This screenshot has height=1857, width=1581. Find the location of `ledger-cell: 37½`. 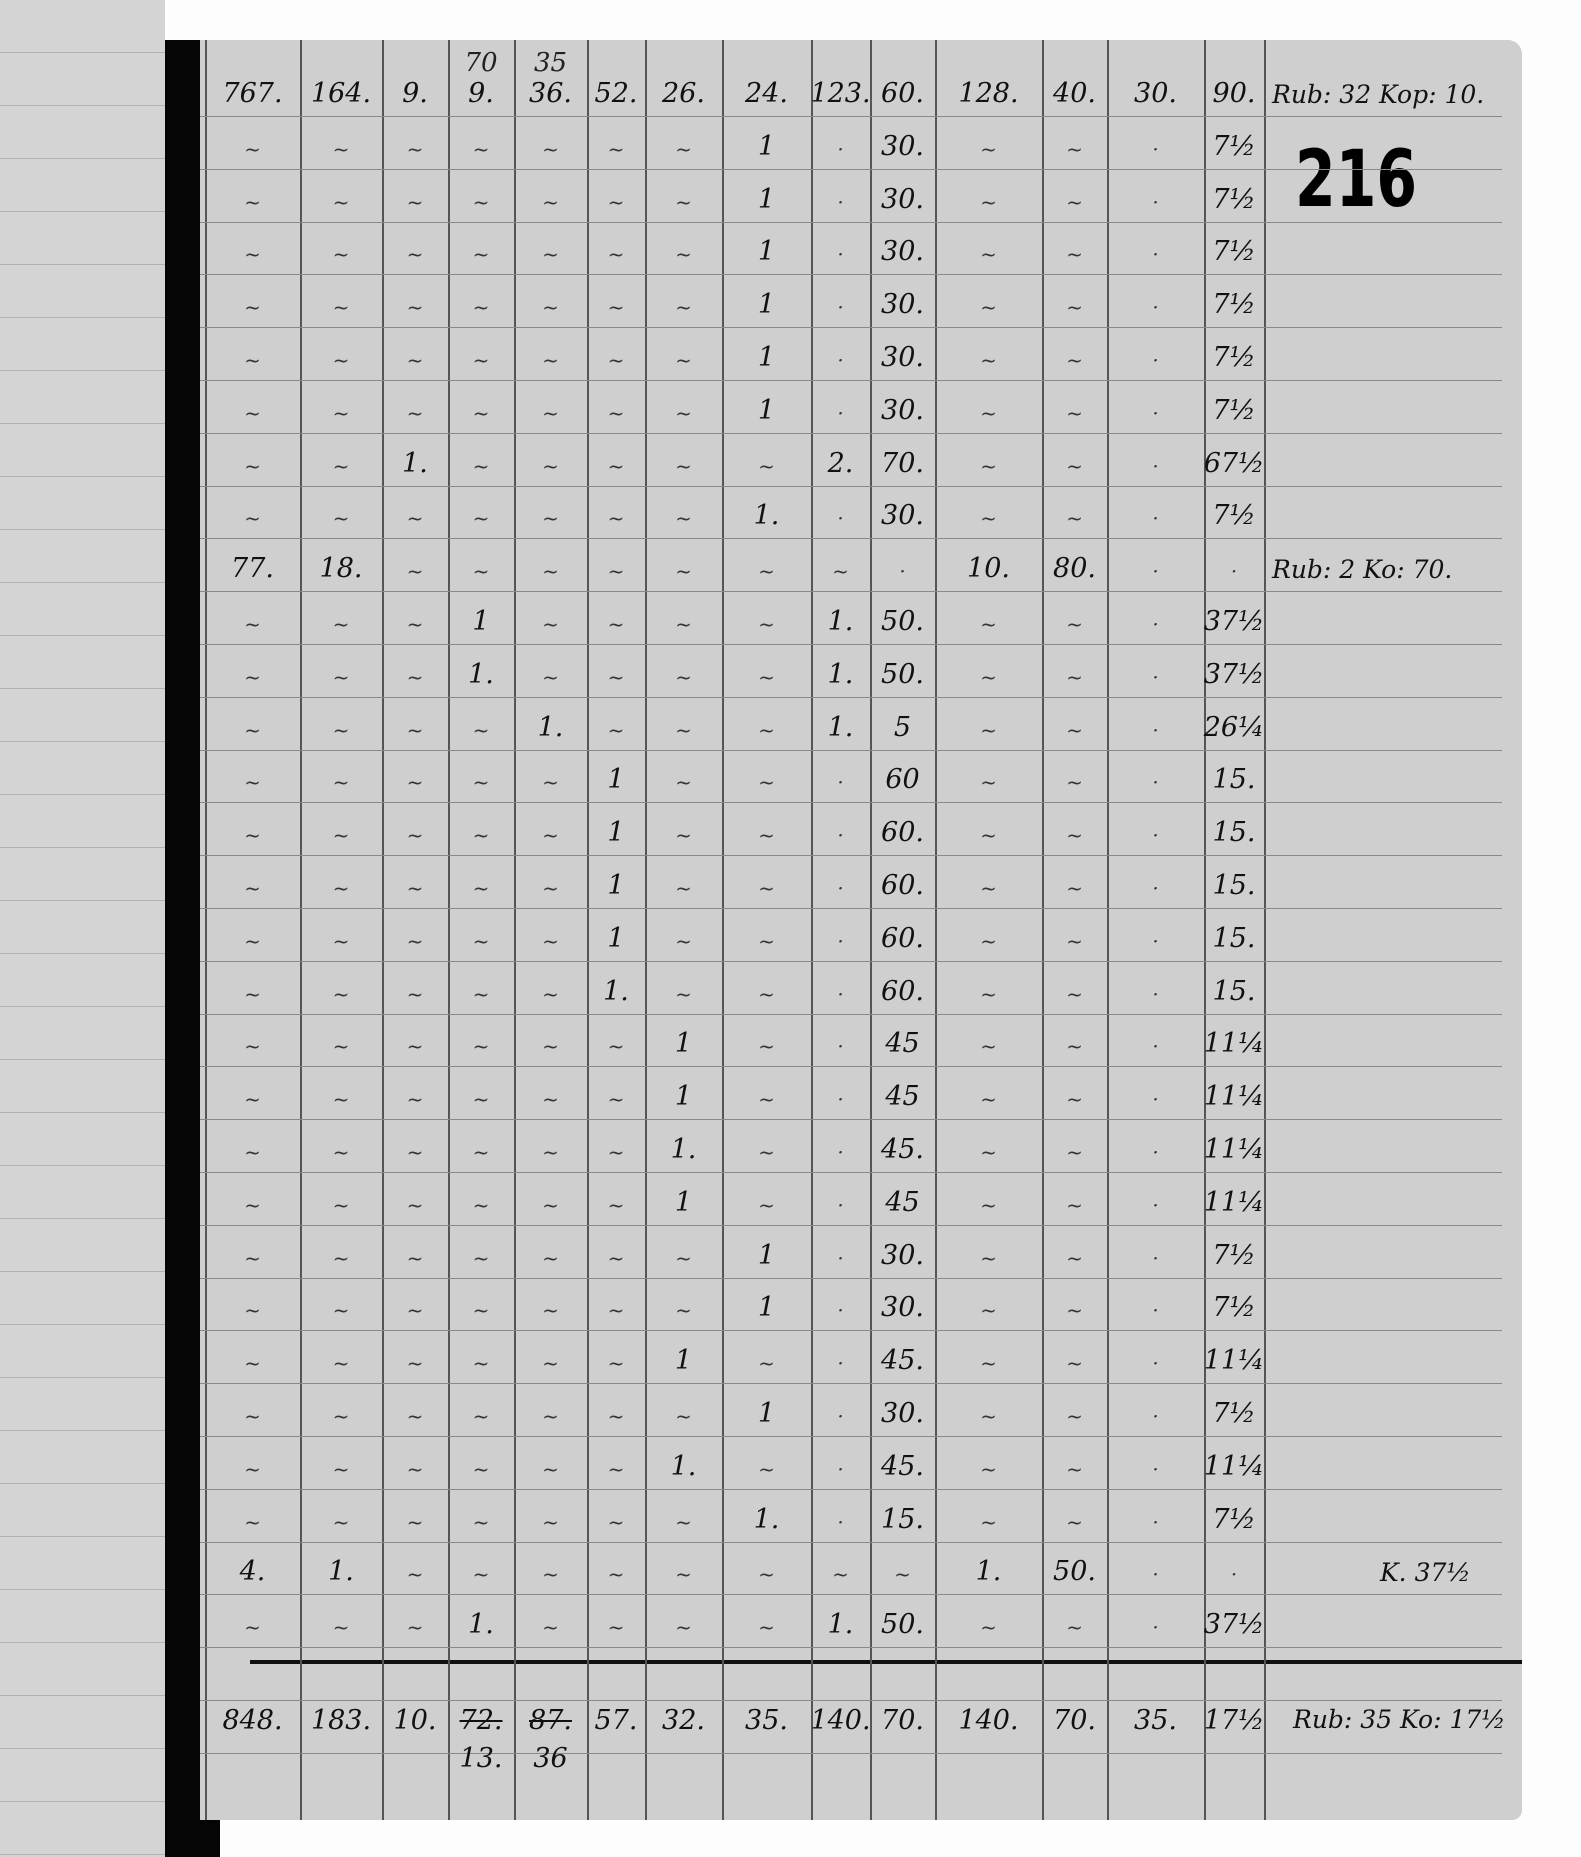

ledger-cell: 37½ is located at coordinates (1234, 674).